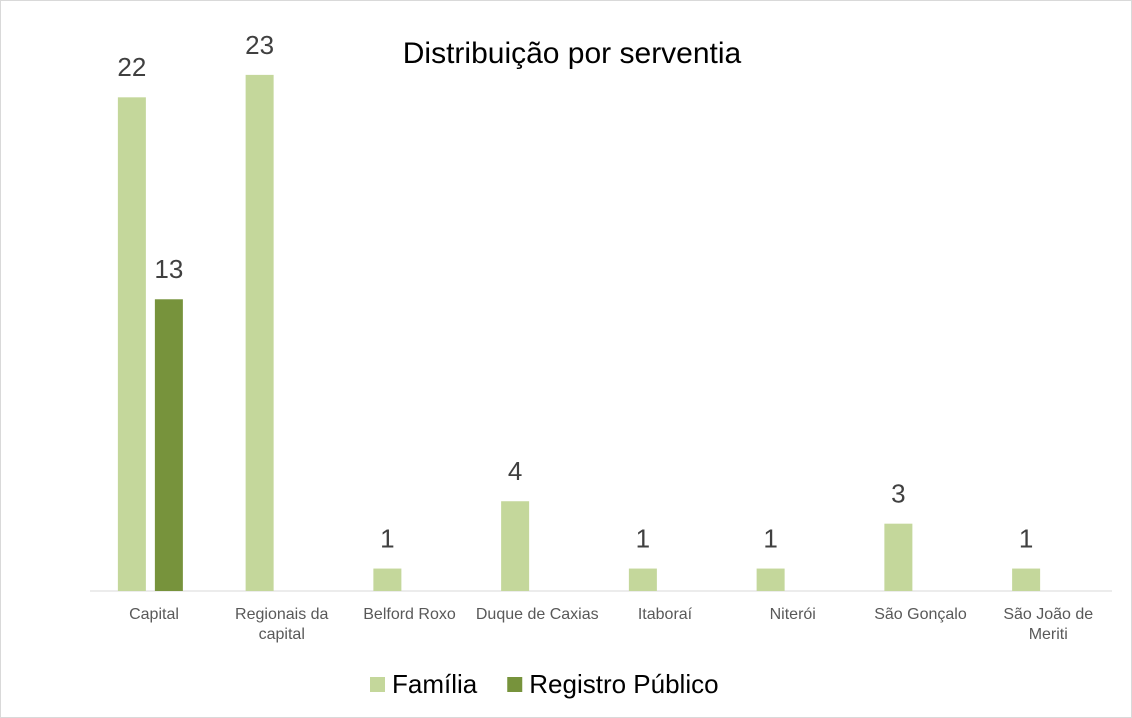  Describe the element at coordinates (435, 684) in the screenshot. I see `legend-label: Família` at that location.